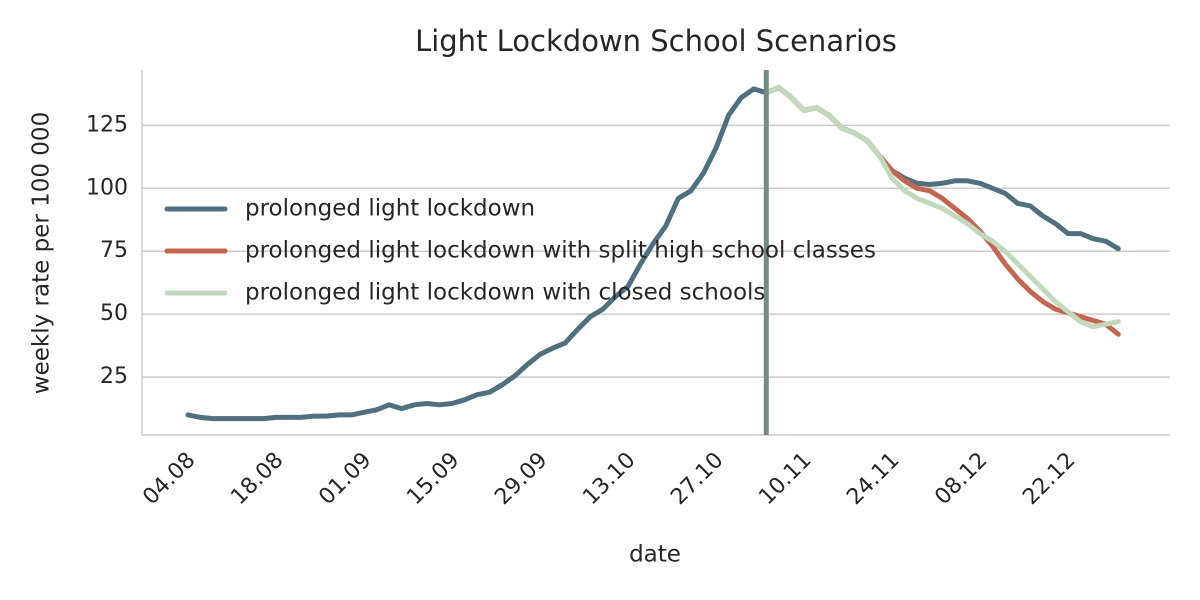  Describe the element at coordinates (697, 479) in the screenshot. I see `x-tick-label: 27.10` at that location.